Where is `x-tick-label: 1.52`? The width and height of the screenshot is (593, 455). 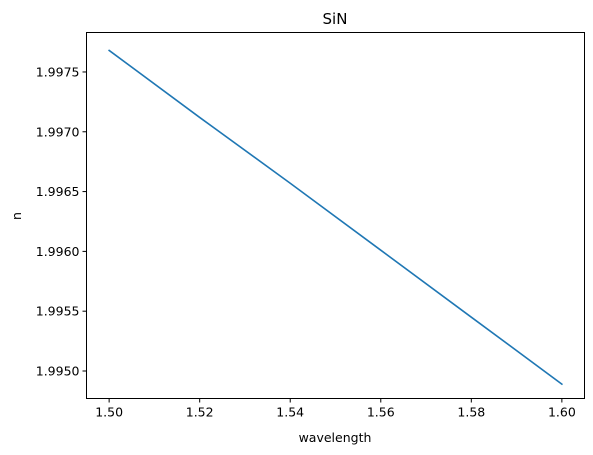 x-tick-label: 1.52 is located at coordinates (200, 412).